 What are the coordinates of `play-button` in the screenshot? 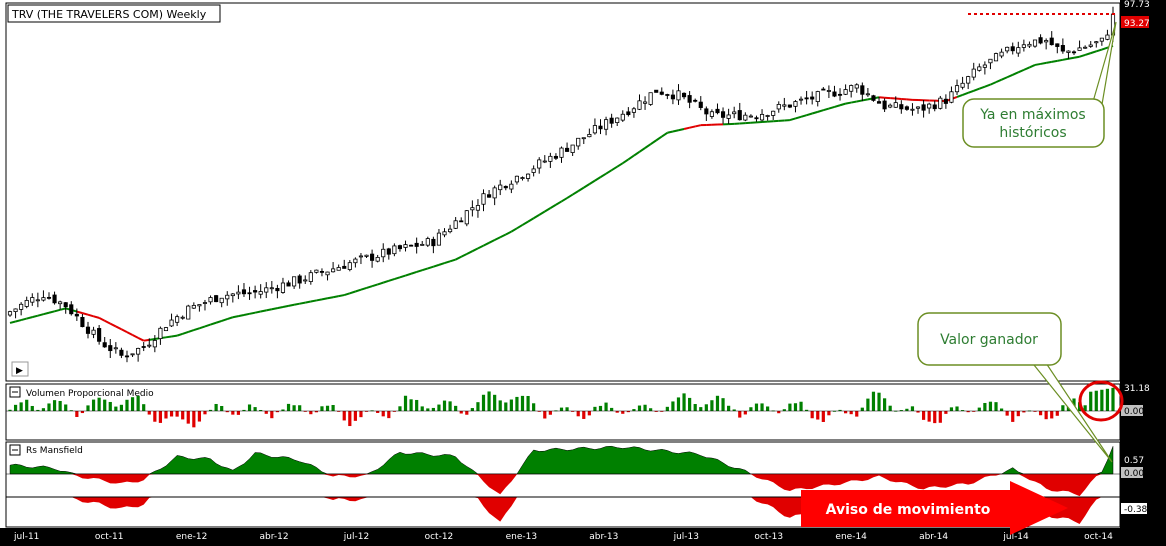 It's located at (20, 369).